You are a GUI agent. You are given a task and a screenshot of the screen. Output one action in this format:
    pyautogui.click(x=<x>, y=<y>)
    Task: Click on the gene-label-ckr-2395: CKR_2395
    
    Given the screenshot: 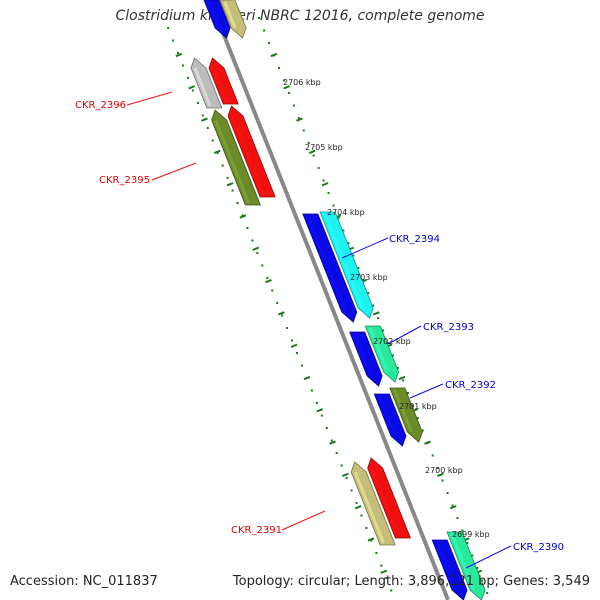 What is the action you would take?
    pyautogui.click(x=124, y=180)
    